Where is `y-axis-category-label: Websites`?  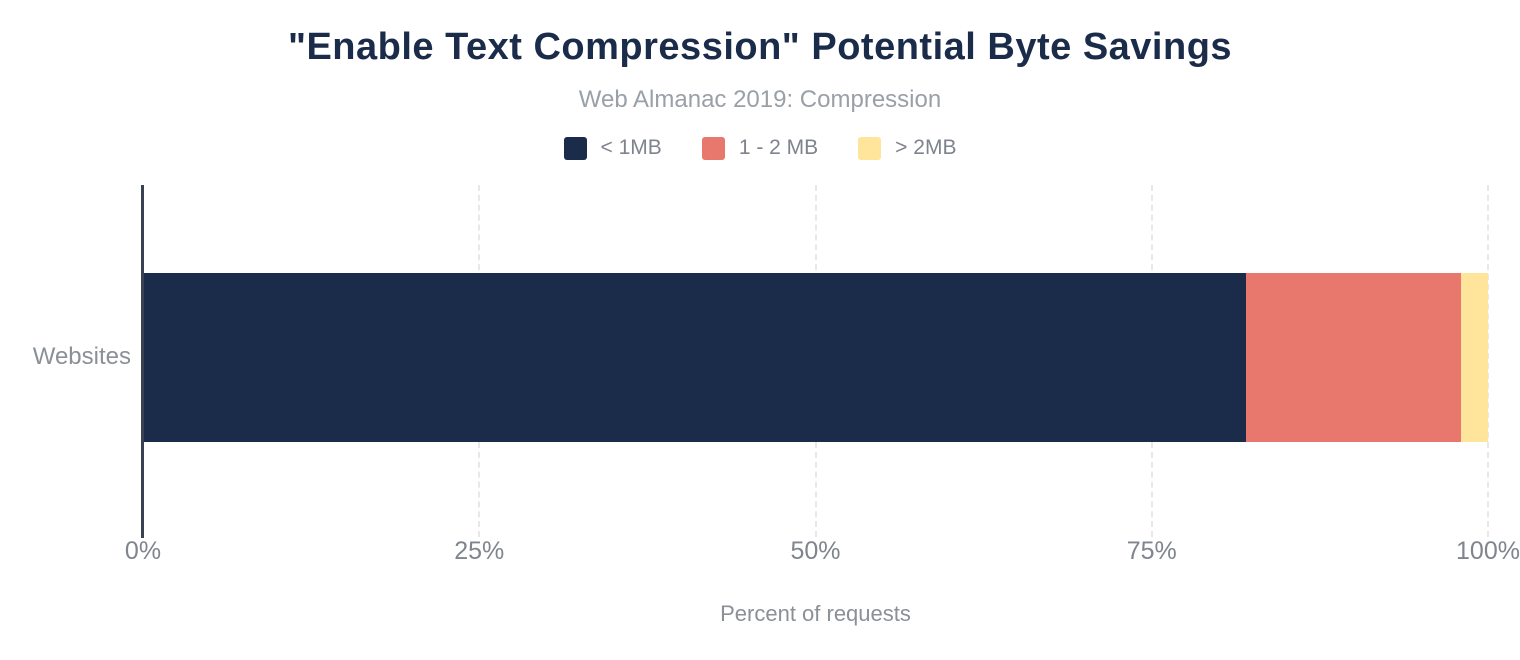
y-axis-category-label: Websites is located at coordinates (81, 356).